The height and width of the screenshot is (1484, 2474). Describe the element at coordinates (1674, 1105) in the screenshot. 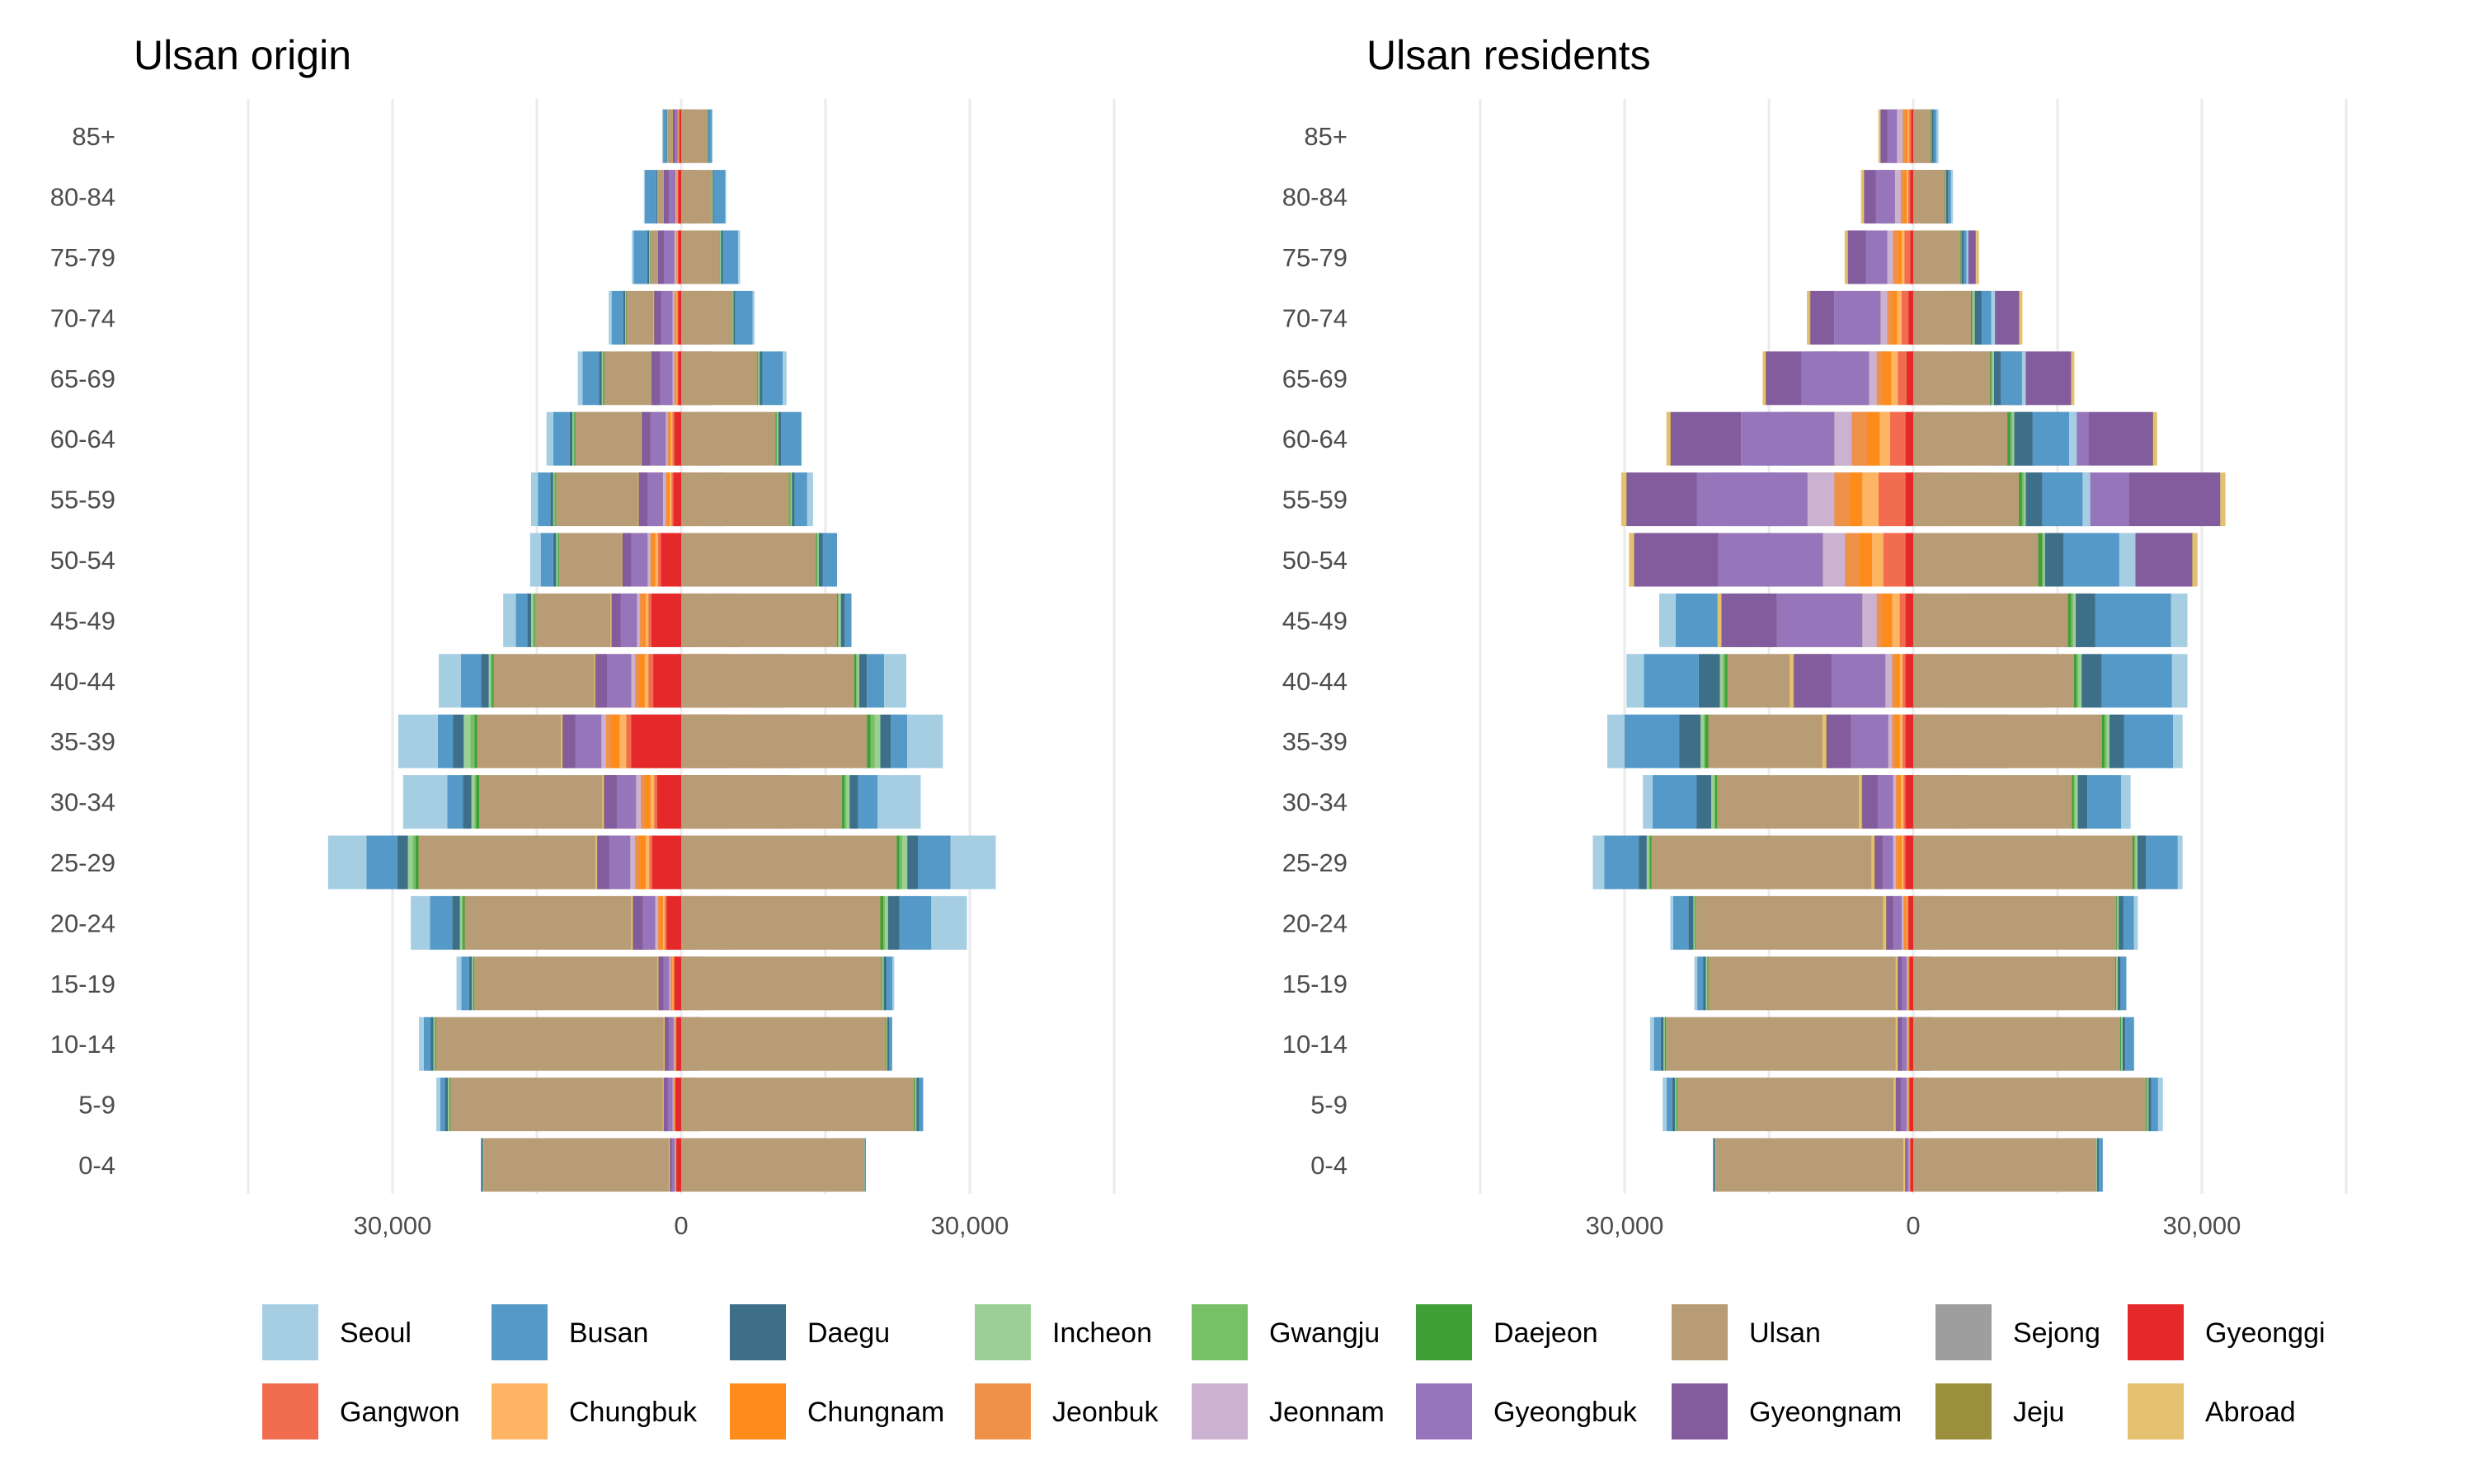

I see `bar-left-5-9-daegu` at that location.